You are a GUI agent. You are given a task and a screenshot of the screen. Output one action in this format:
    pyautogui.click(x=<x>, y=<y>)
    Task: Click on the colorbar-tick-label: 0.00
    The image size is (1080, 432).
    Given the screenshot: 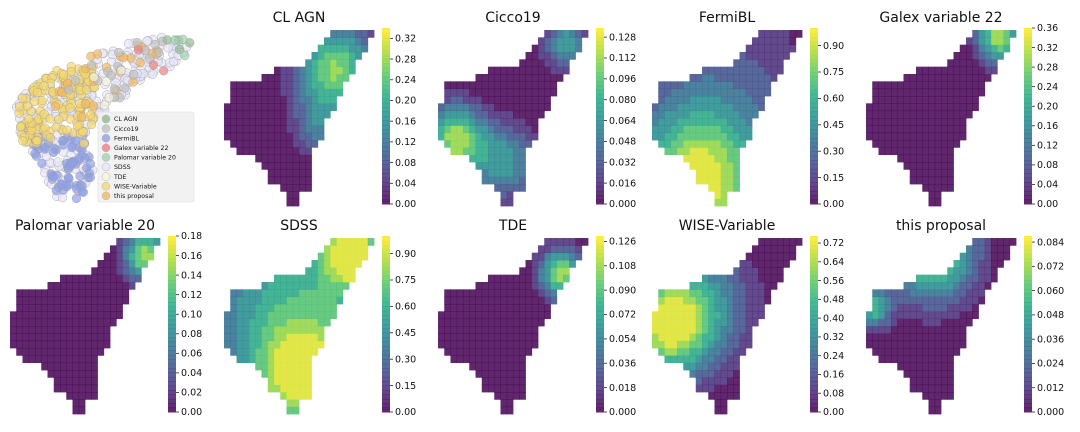 What is the action you would take?
    pyautogui.click(x=405, y=412)
    